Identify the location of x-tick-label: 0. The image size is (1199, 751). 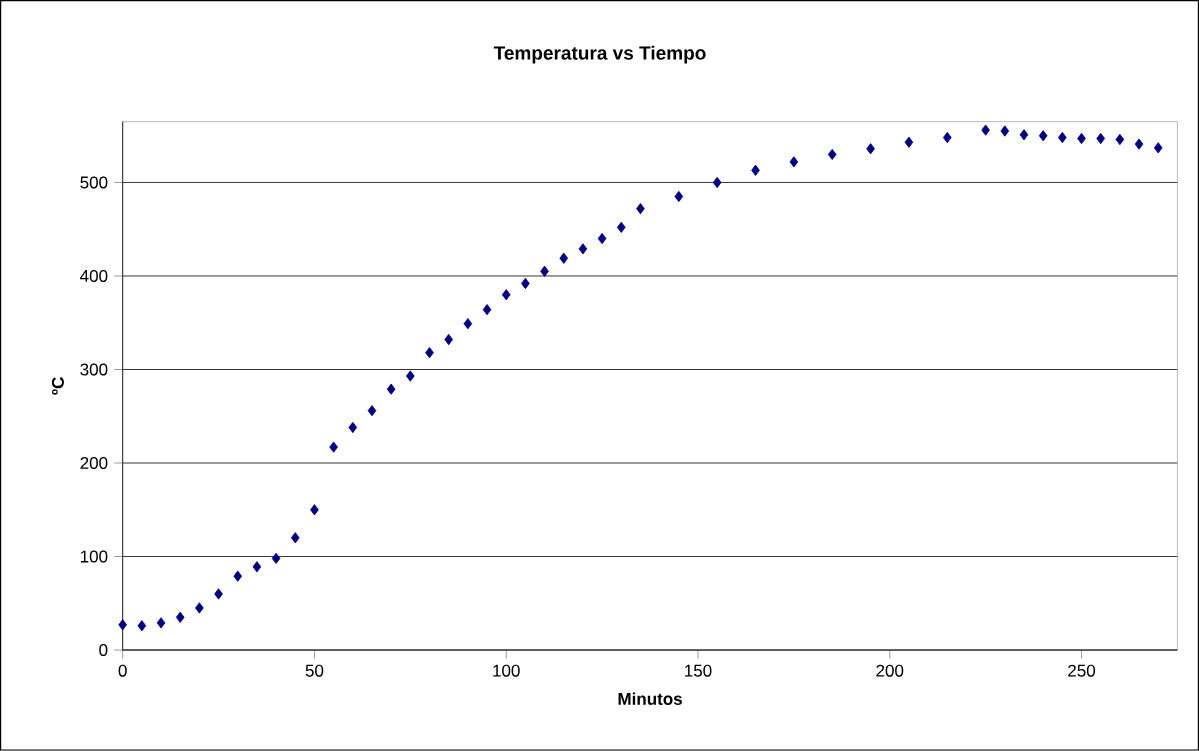
(122, 670).